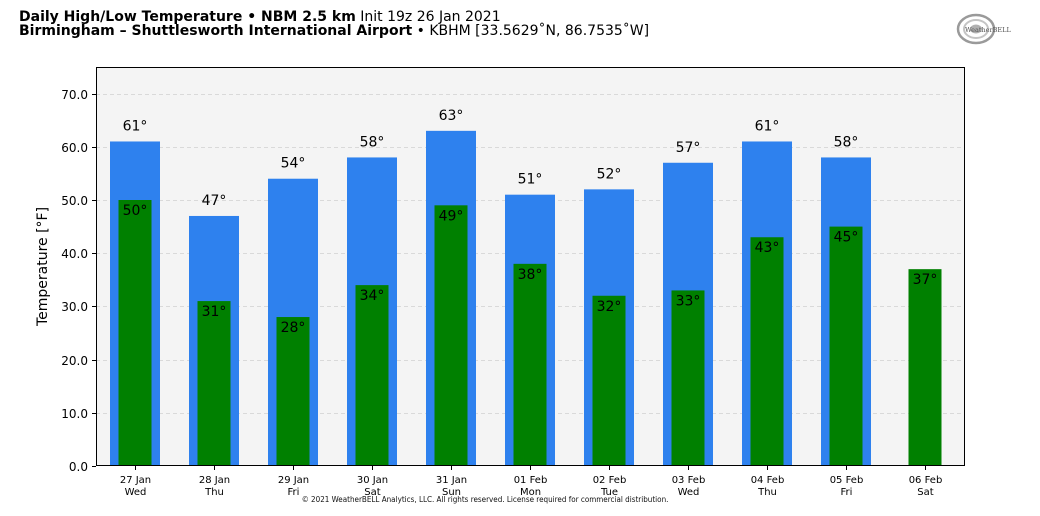 This screenshot has width=1040, height=516. I want to click on high-temp-label: 63°, so click(451, 116).